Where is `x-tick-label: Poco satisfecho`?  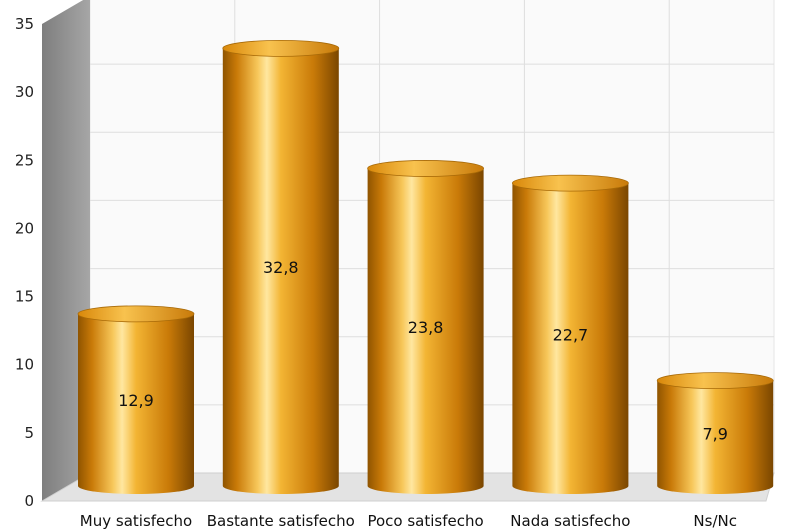 x-tick-label: Poco satisfecho is located at coordinates (425, 521).